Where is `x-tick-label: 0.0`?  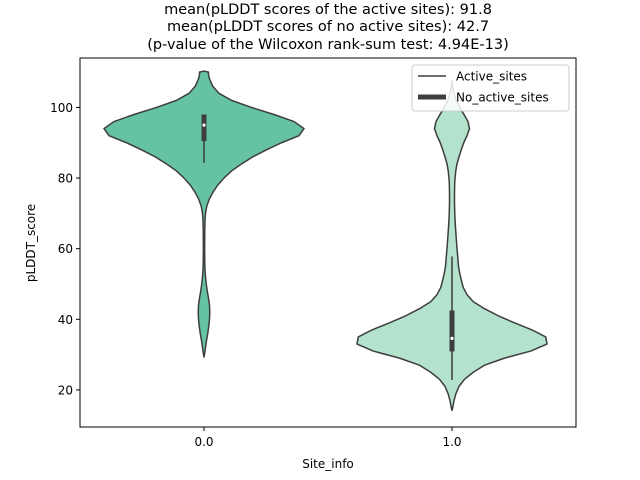 x-tick-label: 0.0 is located at coordinates (203, 442).